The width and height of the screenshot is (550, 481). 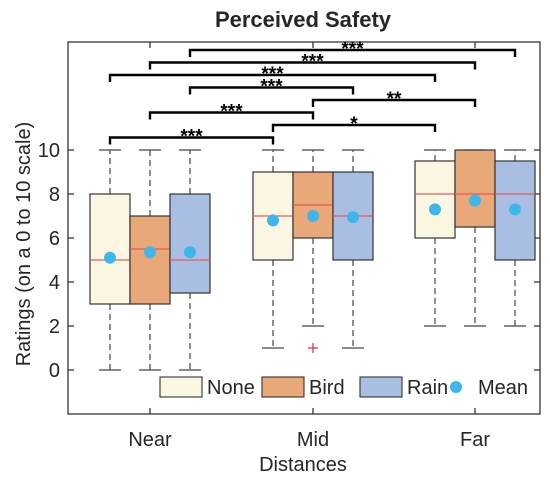 I want to click on box-bird-mid, so click(x=313, y=251).